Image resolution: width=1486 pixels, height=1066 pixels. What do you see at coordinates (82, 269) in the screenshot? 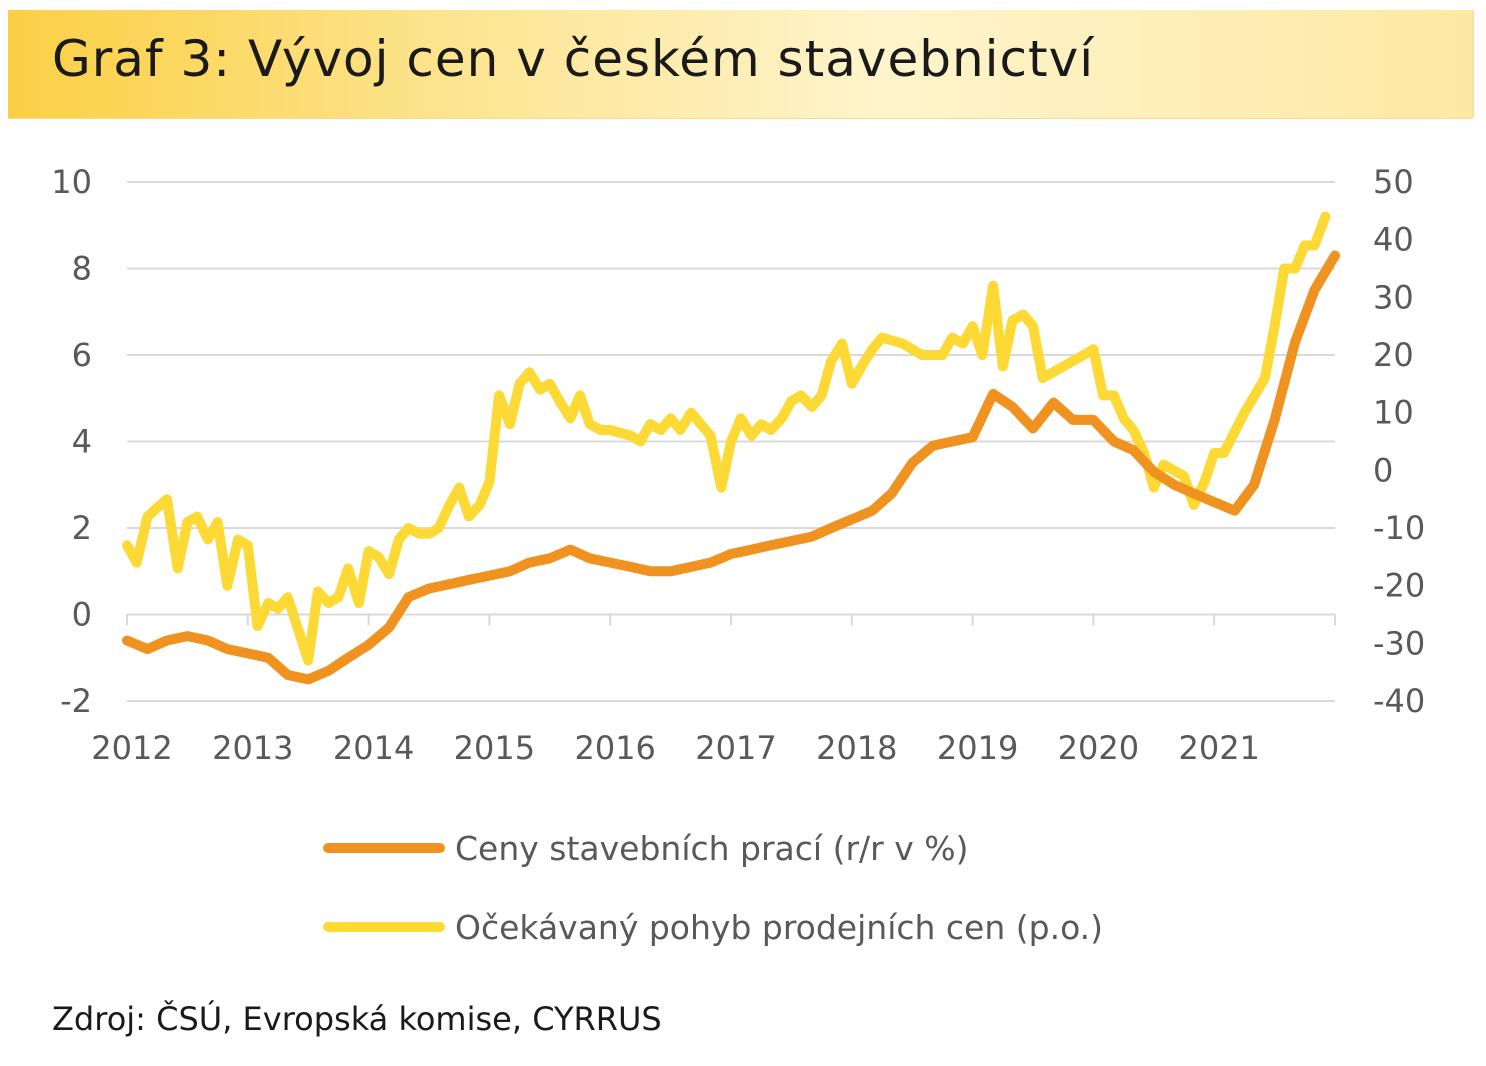
I see `left-tick-label: 8` at bounding box center [82, 269].